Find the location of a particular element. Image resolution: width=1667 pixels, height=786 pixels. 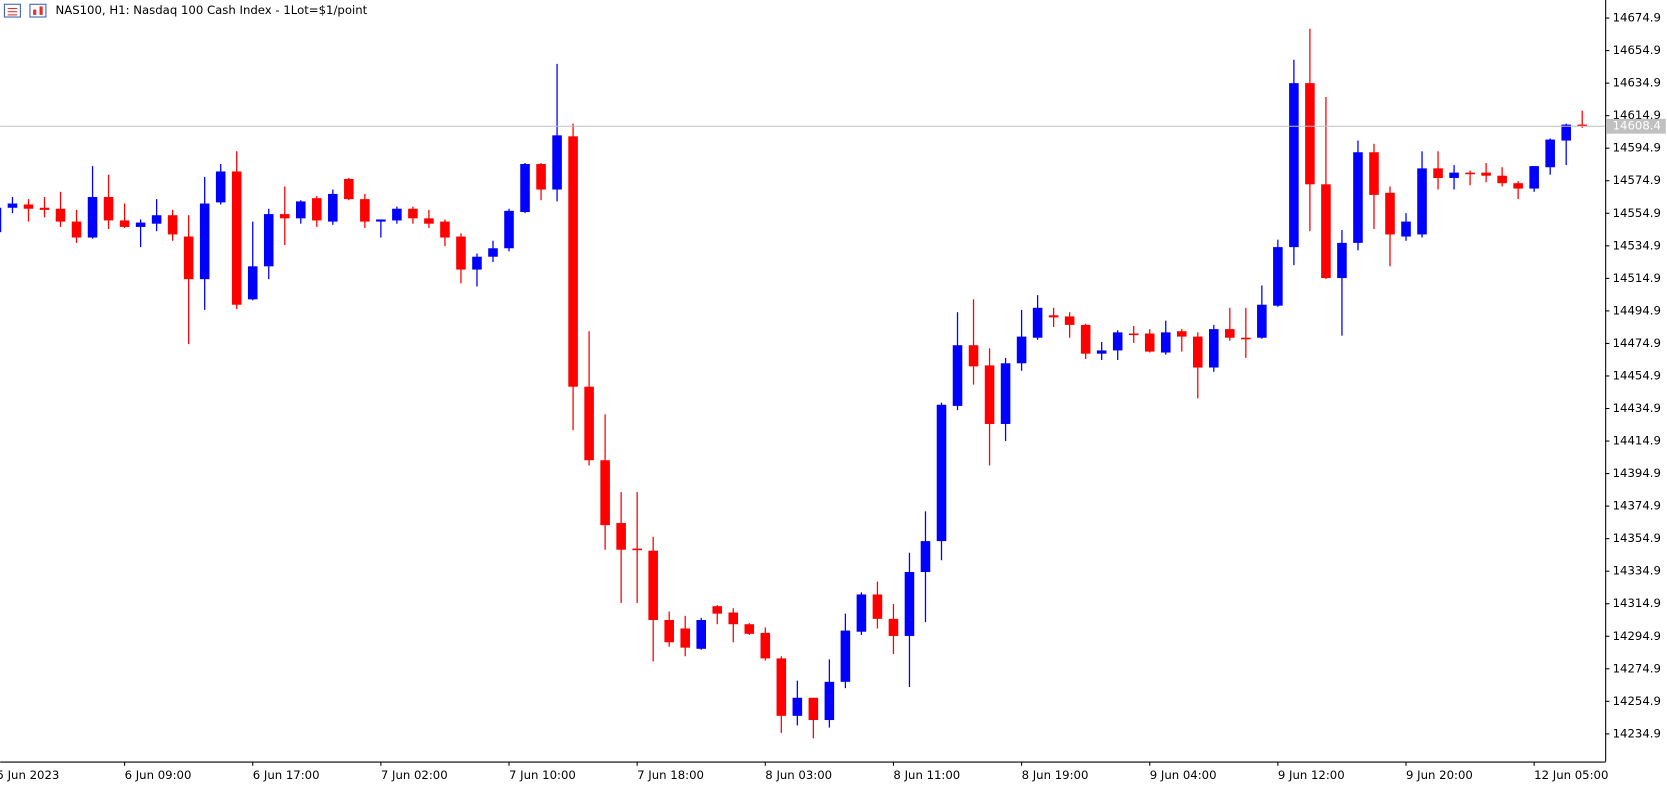

current-price-box is located at coordinates (1636, 126).